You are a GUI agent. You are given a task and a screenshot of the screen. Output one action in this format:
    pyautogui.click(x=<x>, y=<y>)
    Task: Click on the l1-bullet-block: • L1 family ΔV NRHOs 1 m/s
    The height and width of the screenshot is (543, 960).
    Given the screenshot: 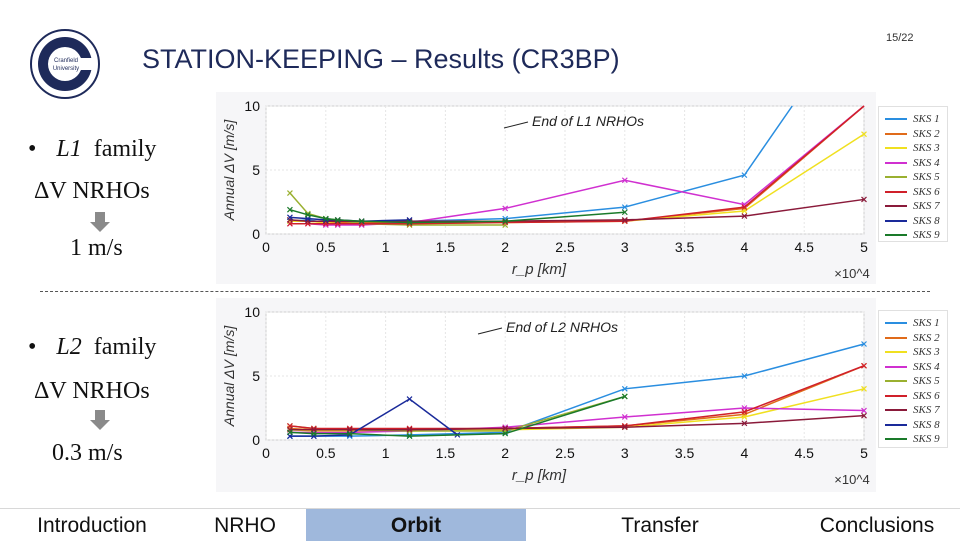 What is the action you would take?
    pyautogui.click(x=123, y=200)
    